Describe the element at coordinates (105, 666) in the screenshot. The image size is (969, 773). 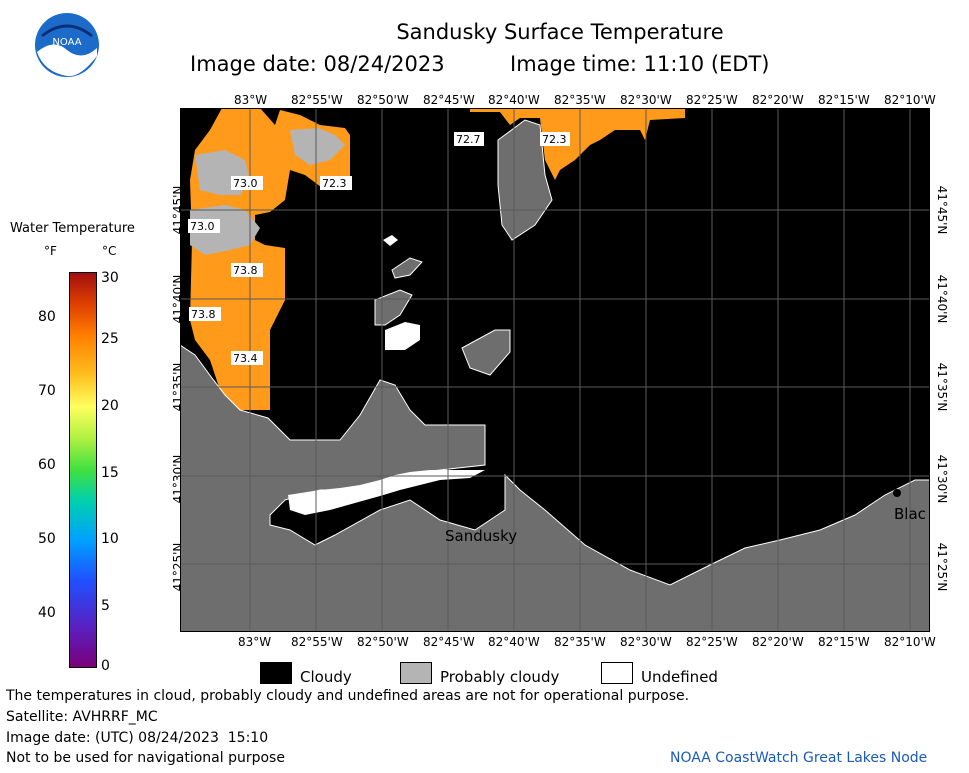
I see `c-tick: 0` at that location.